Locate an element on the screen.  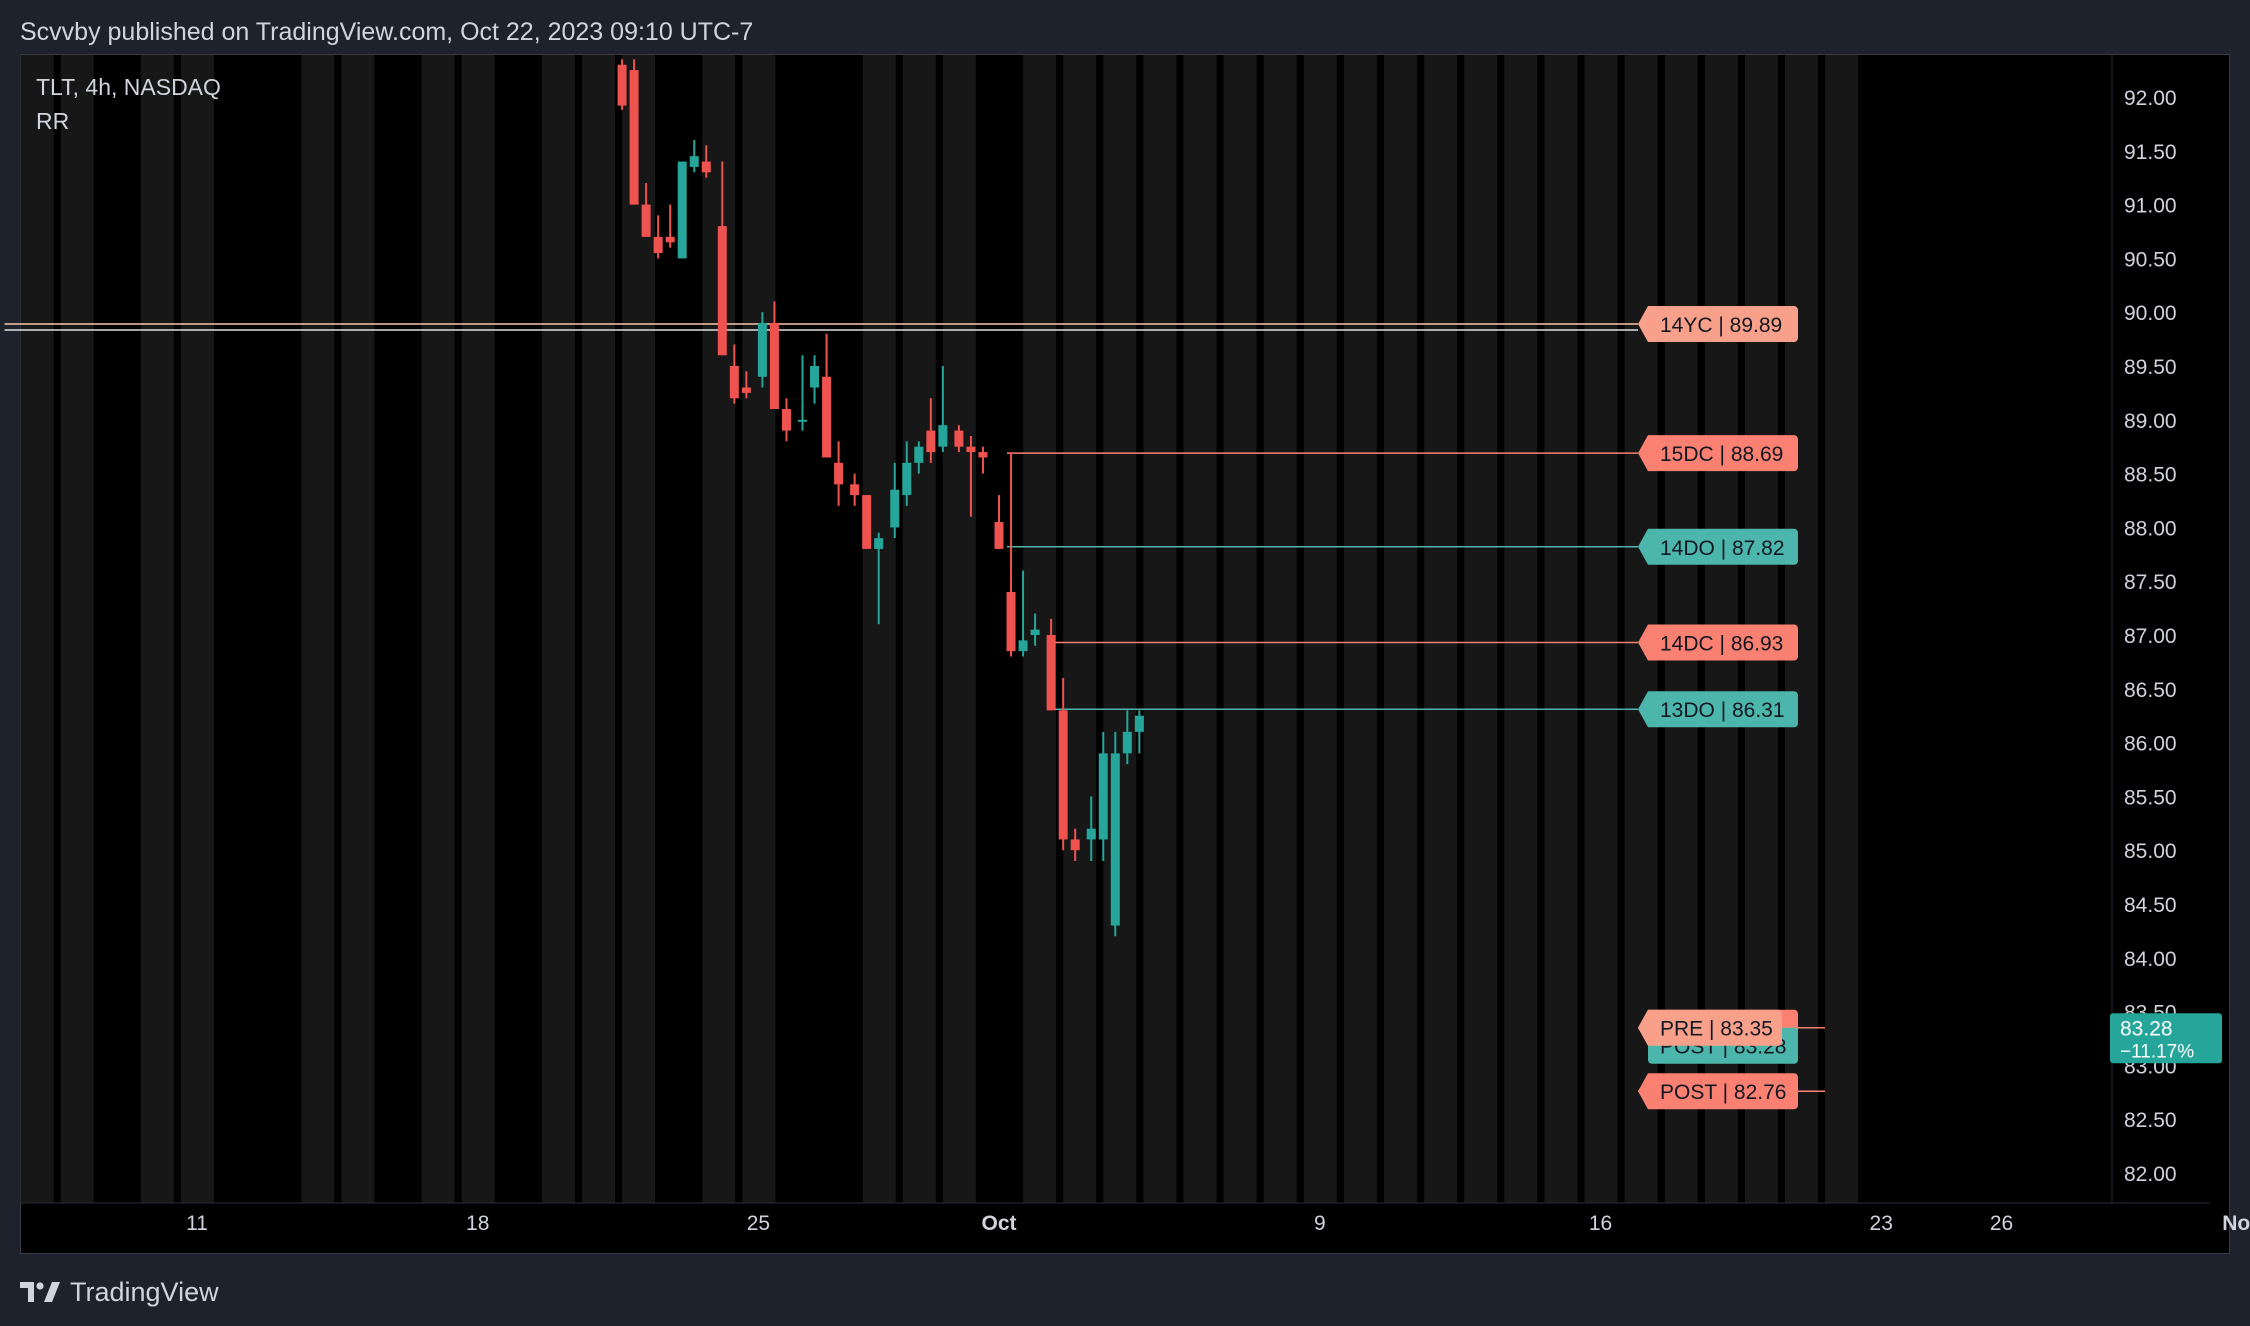
time-tick-label: 11 is located at coordinates (197, 1223).